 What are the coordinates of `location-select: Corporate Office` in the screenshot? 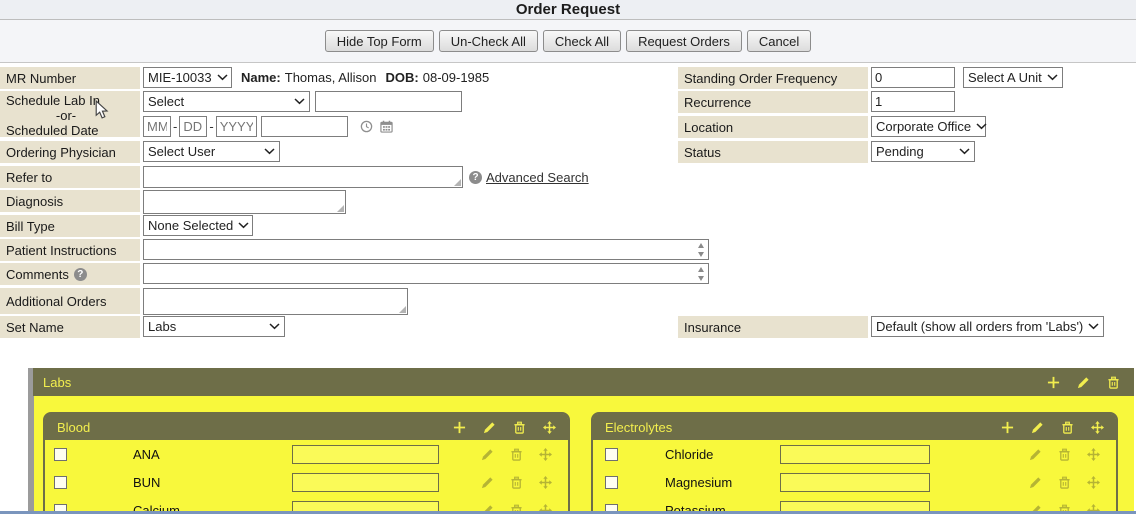 It's located at (929, 126).